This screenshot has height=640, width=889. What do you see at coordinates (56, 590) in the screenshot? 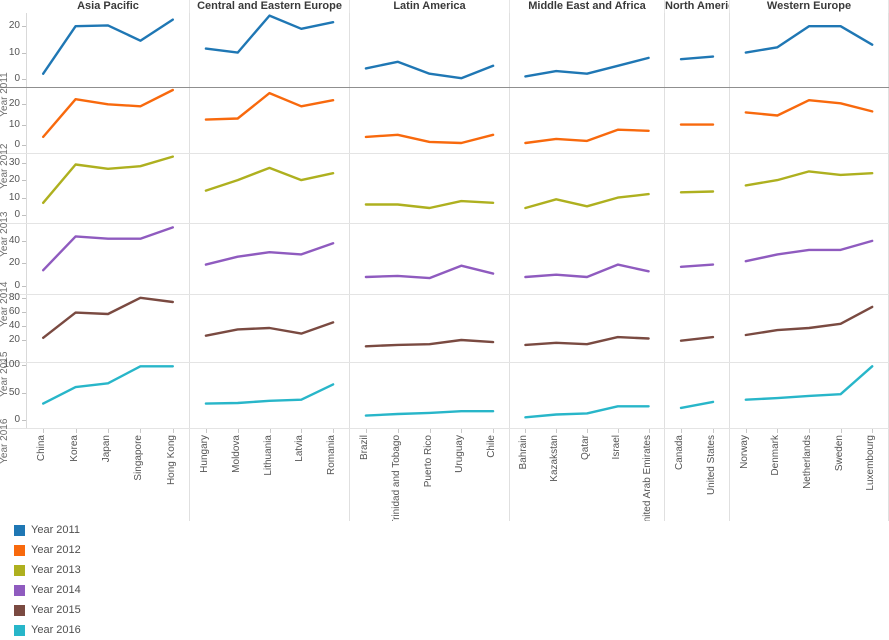
I see `legend-label: Year 2014` at bounding box center [56, 590].